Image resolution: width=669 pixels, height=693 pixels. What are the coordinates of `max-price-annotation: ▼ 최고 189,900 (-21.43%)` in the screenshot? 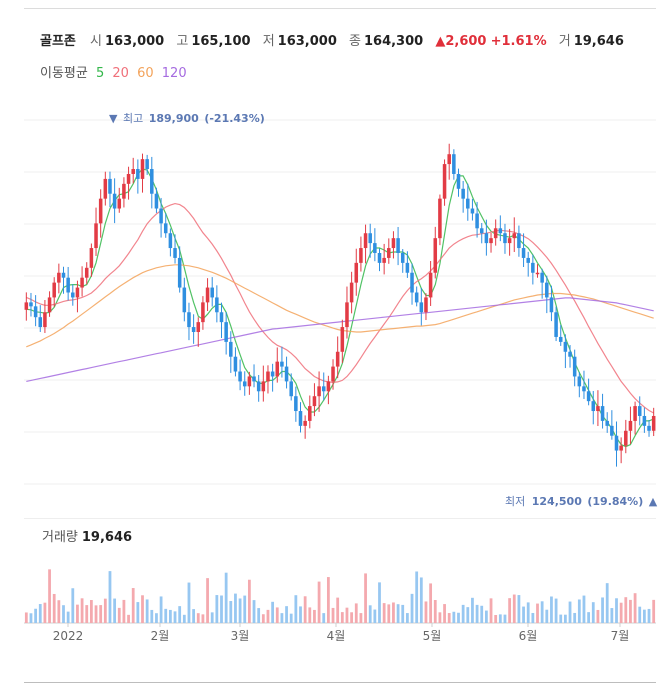 It's located at (187, 118).